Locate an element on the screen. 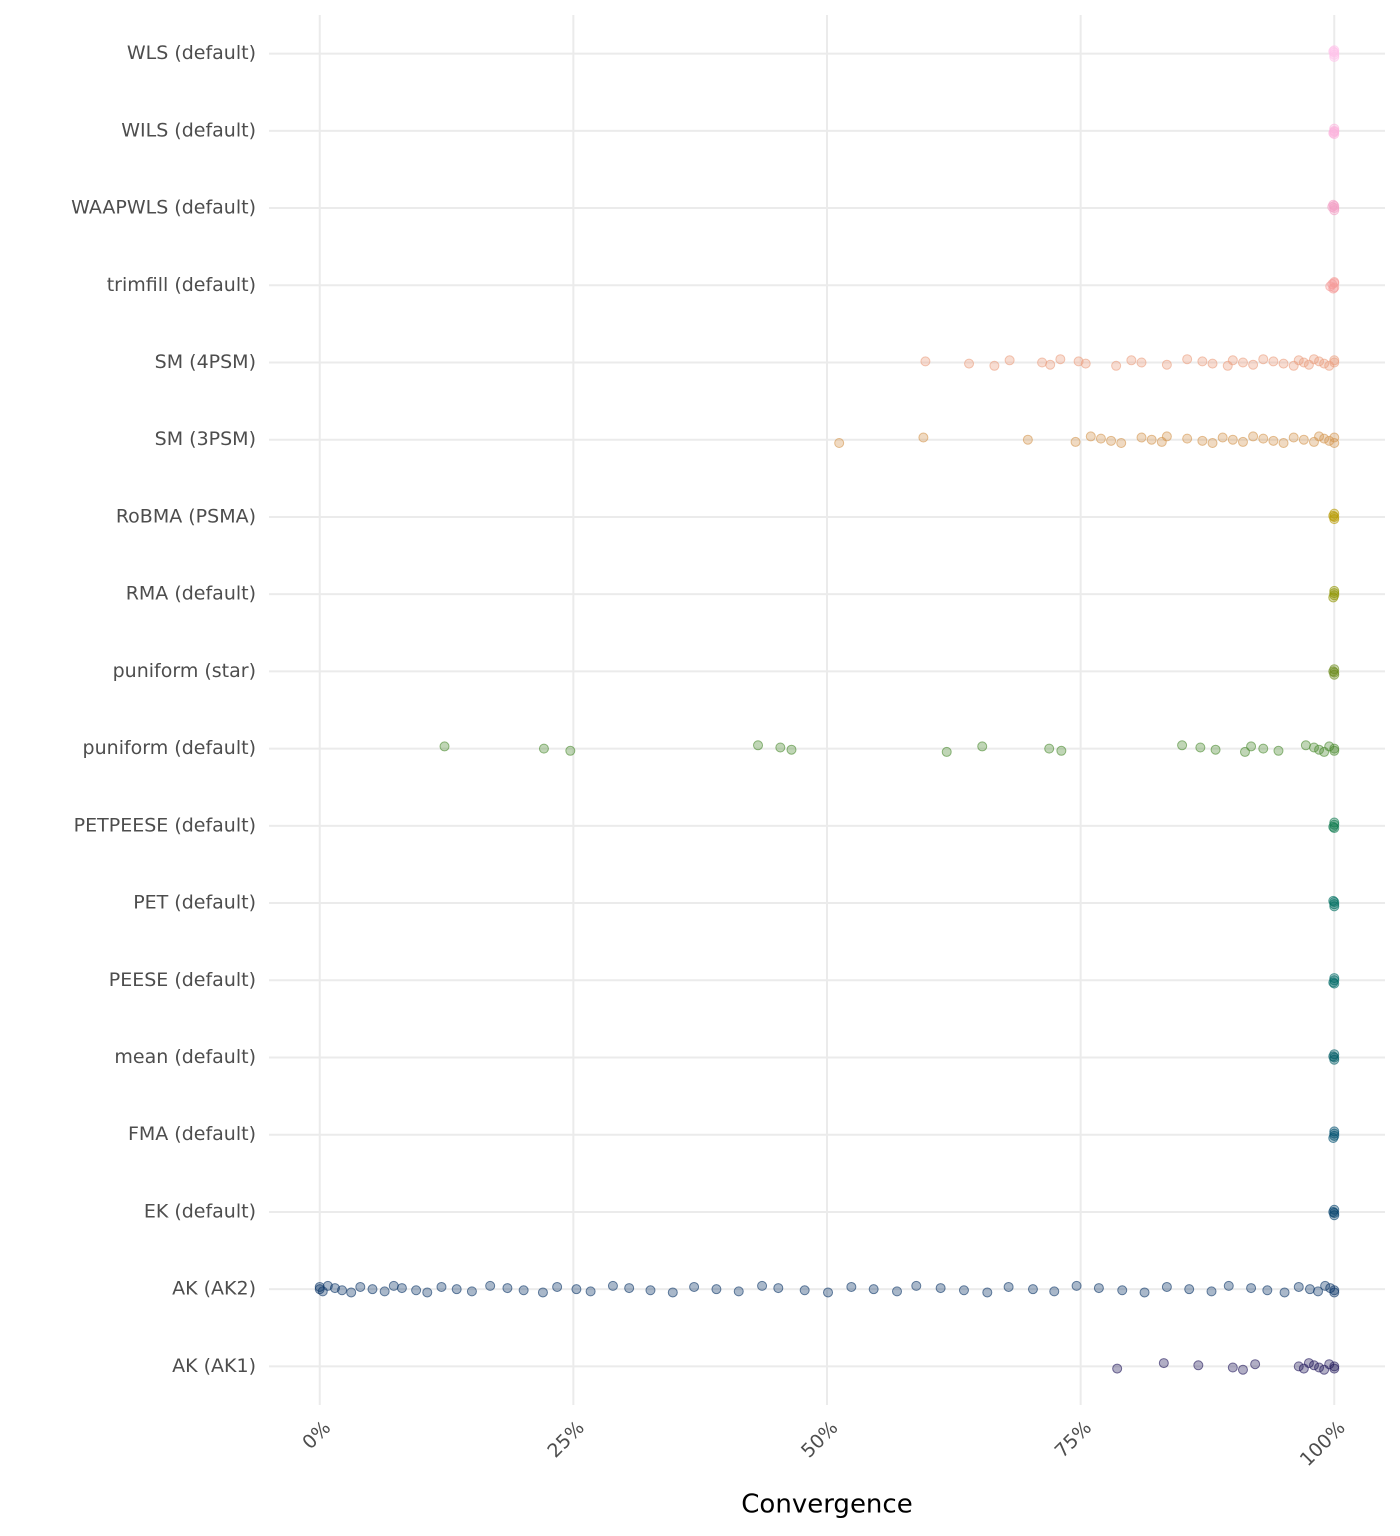 The height and width of the screenshot is (1536, 1400). x-tick-label: 50% is located at coordinates (819, 1439).